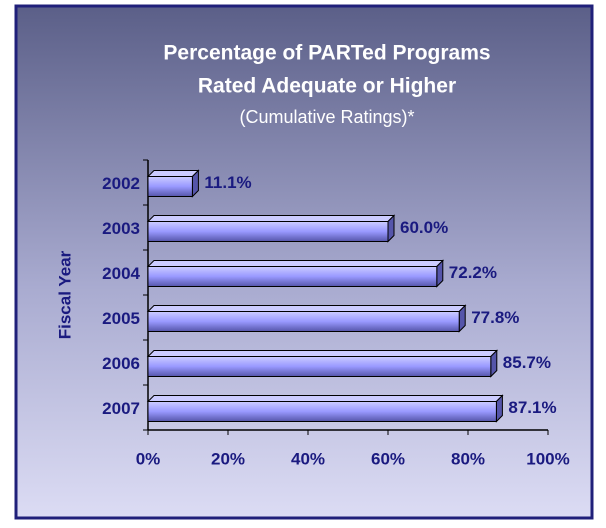 This screenshot has height=528, width=606. Describe the element at coordinates (547, 458) in the screenshot. I see `x-tick-label: 100%` at that location.